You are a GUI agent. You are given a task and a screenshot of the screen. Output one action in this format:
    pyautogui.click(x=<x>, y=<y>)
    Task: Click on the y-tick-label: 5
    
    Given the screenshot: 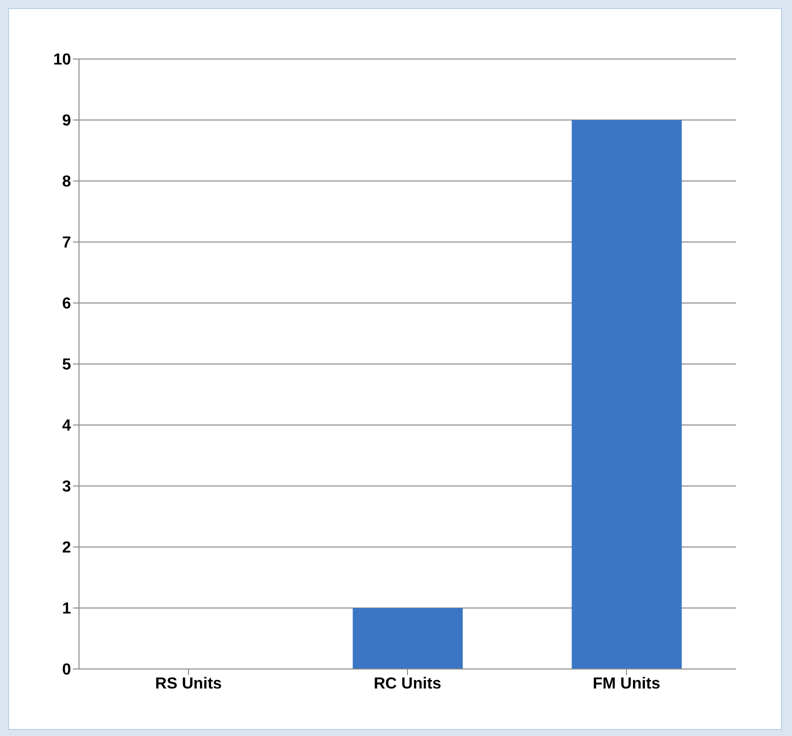 What is the action you would take?
    pyautogui.click(x=67, y=365)
    